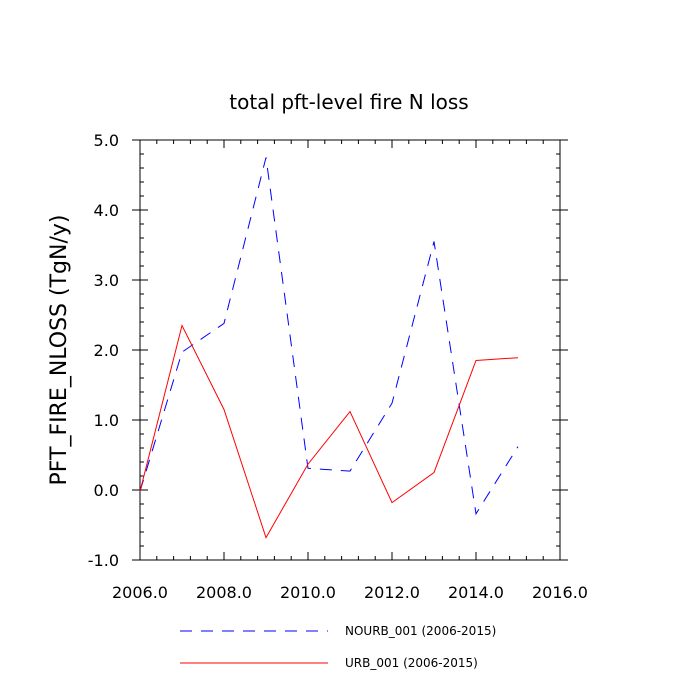  What do you see at coordinates (106, 280) in the screenshot?
I see `y-tick-label: 3.0` at bounding box center [106, 280].